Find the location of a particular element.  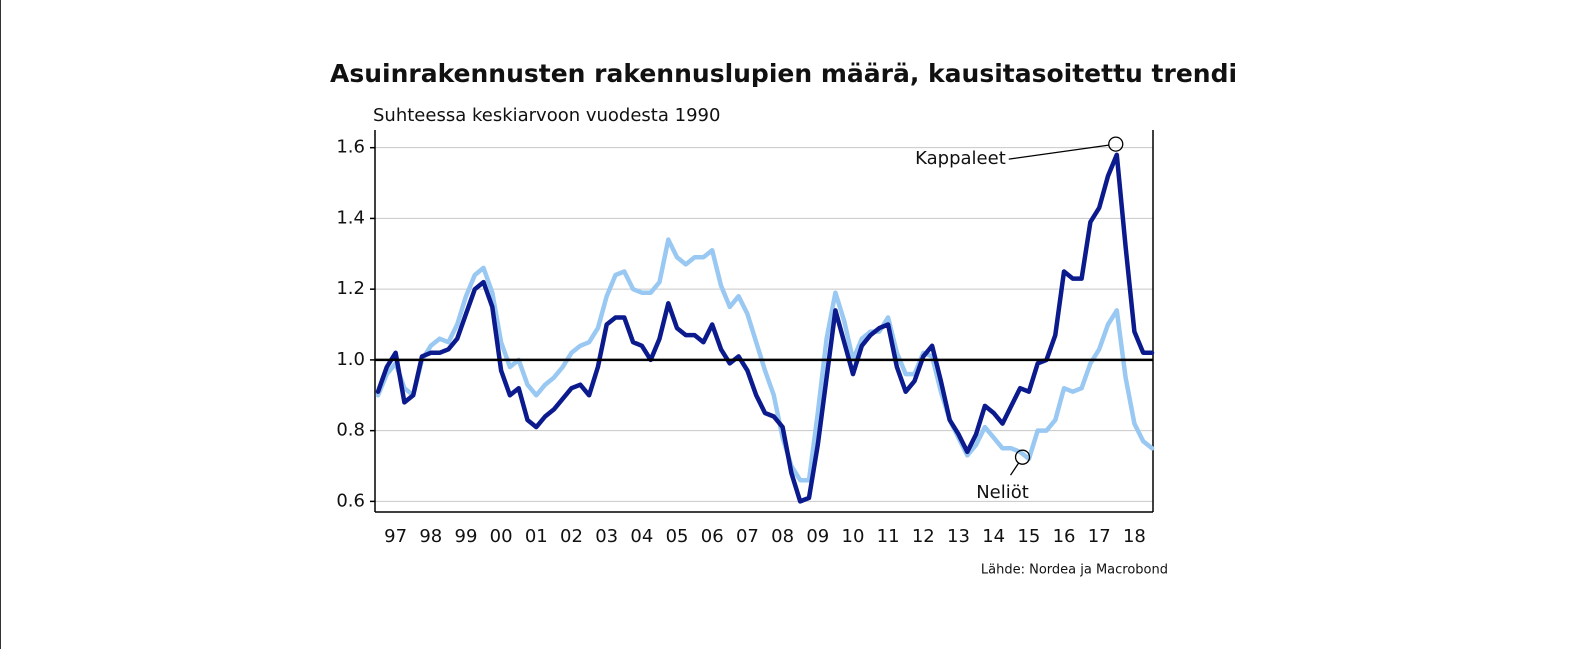

x-tick-label: 01 is located at coordinates (536, 536).